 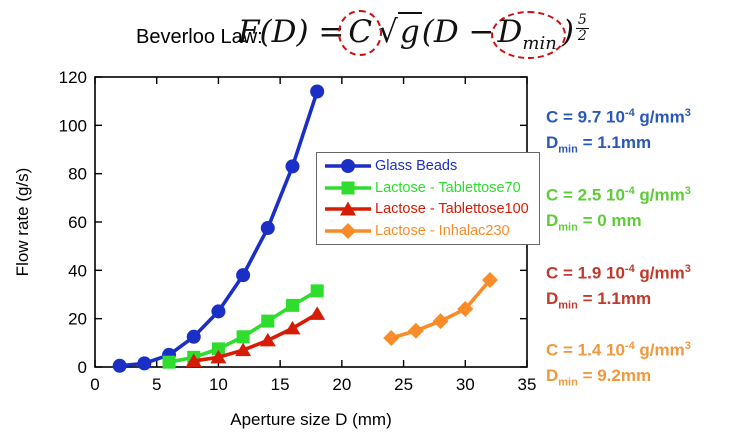 I want to click on formula-dmin-highlight: Dmin, so click(x=528, y=35).